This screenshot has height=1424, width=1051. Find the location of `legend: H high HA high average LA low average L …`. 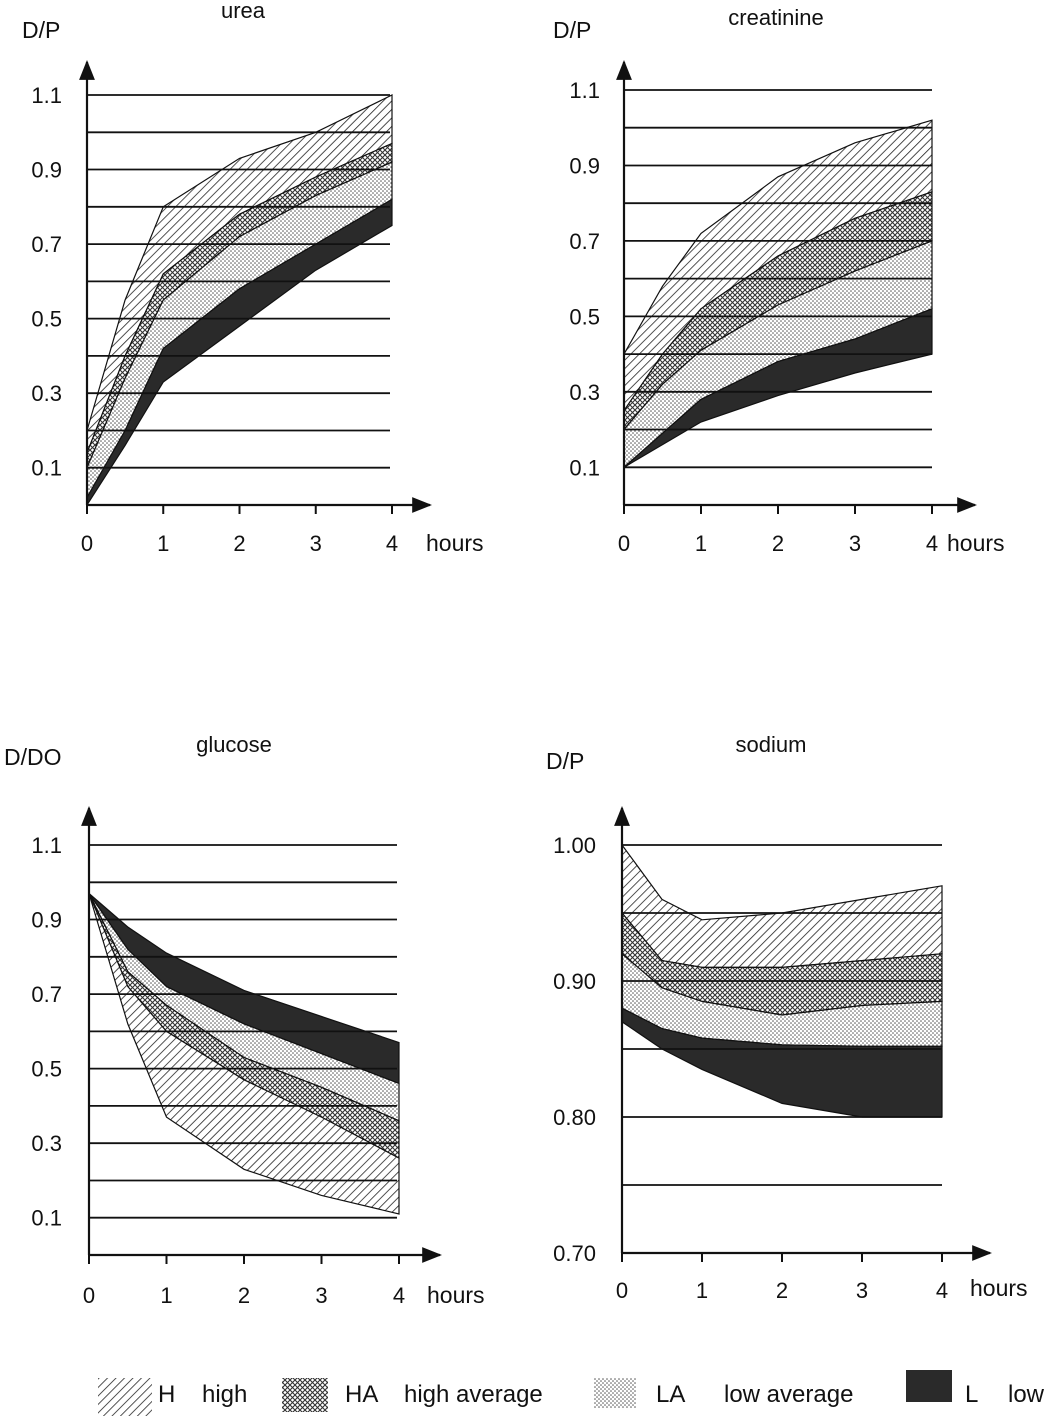

legend: H high HA high average LA low average L … is located at coordinates (571, 1393).